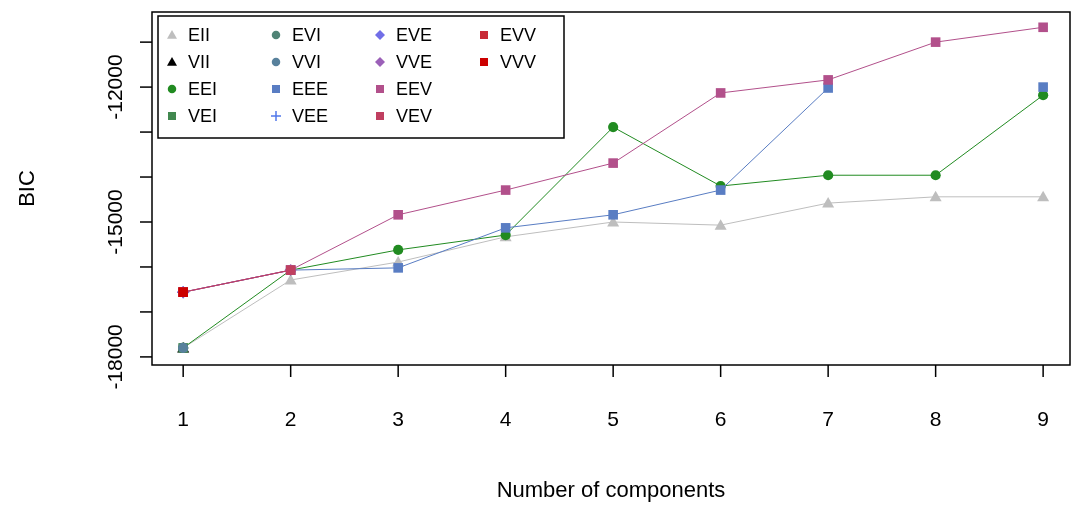 The height and width of the screenshot is (506, 1072). Describe the element at coordinates (114, 222) in the screenshot. I see `y-tick-label: -15000` at that location.